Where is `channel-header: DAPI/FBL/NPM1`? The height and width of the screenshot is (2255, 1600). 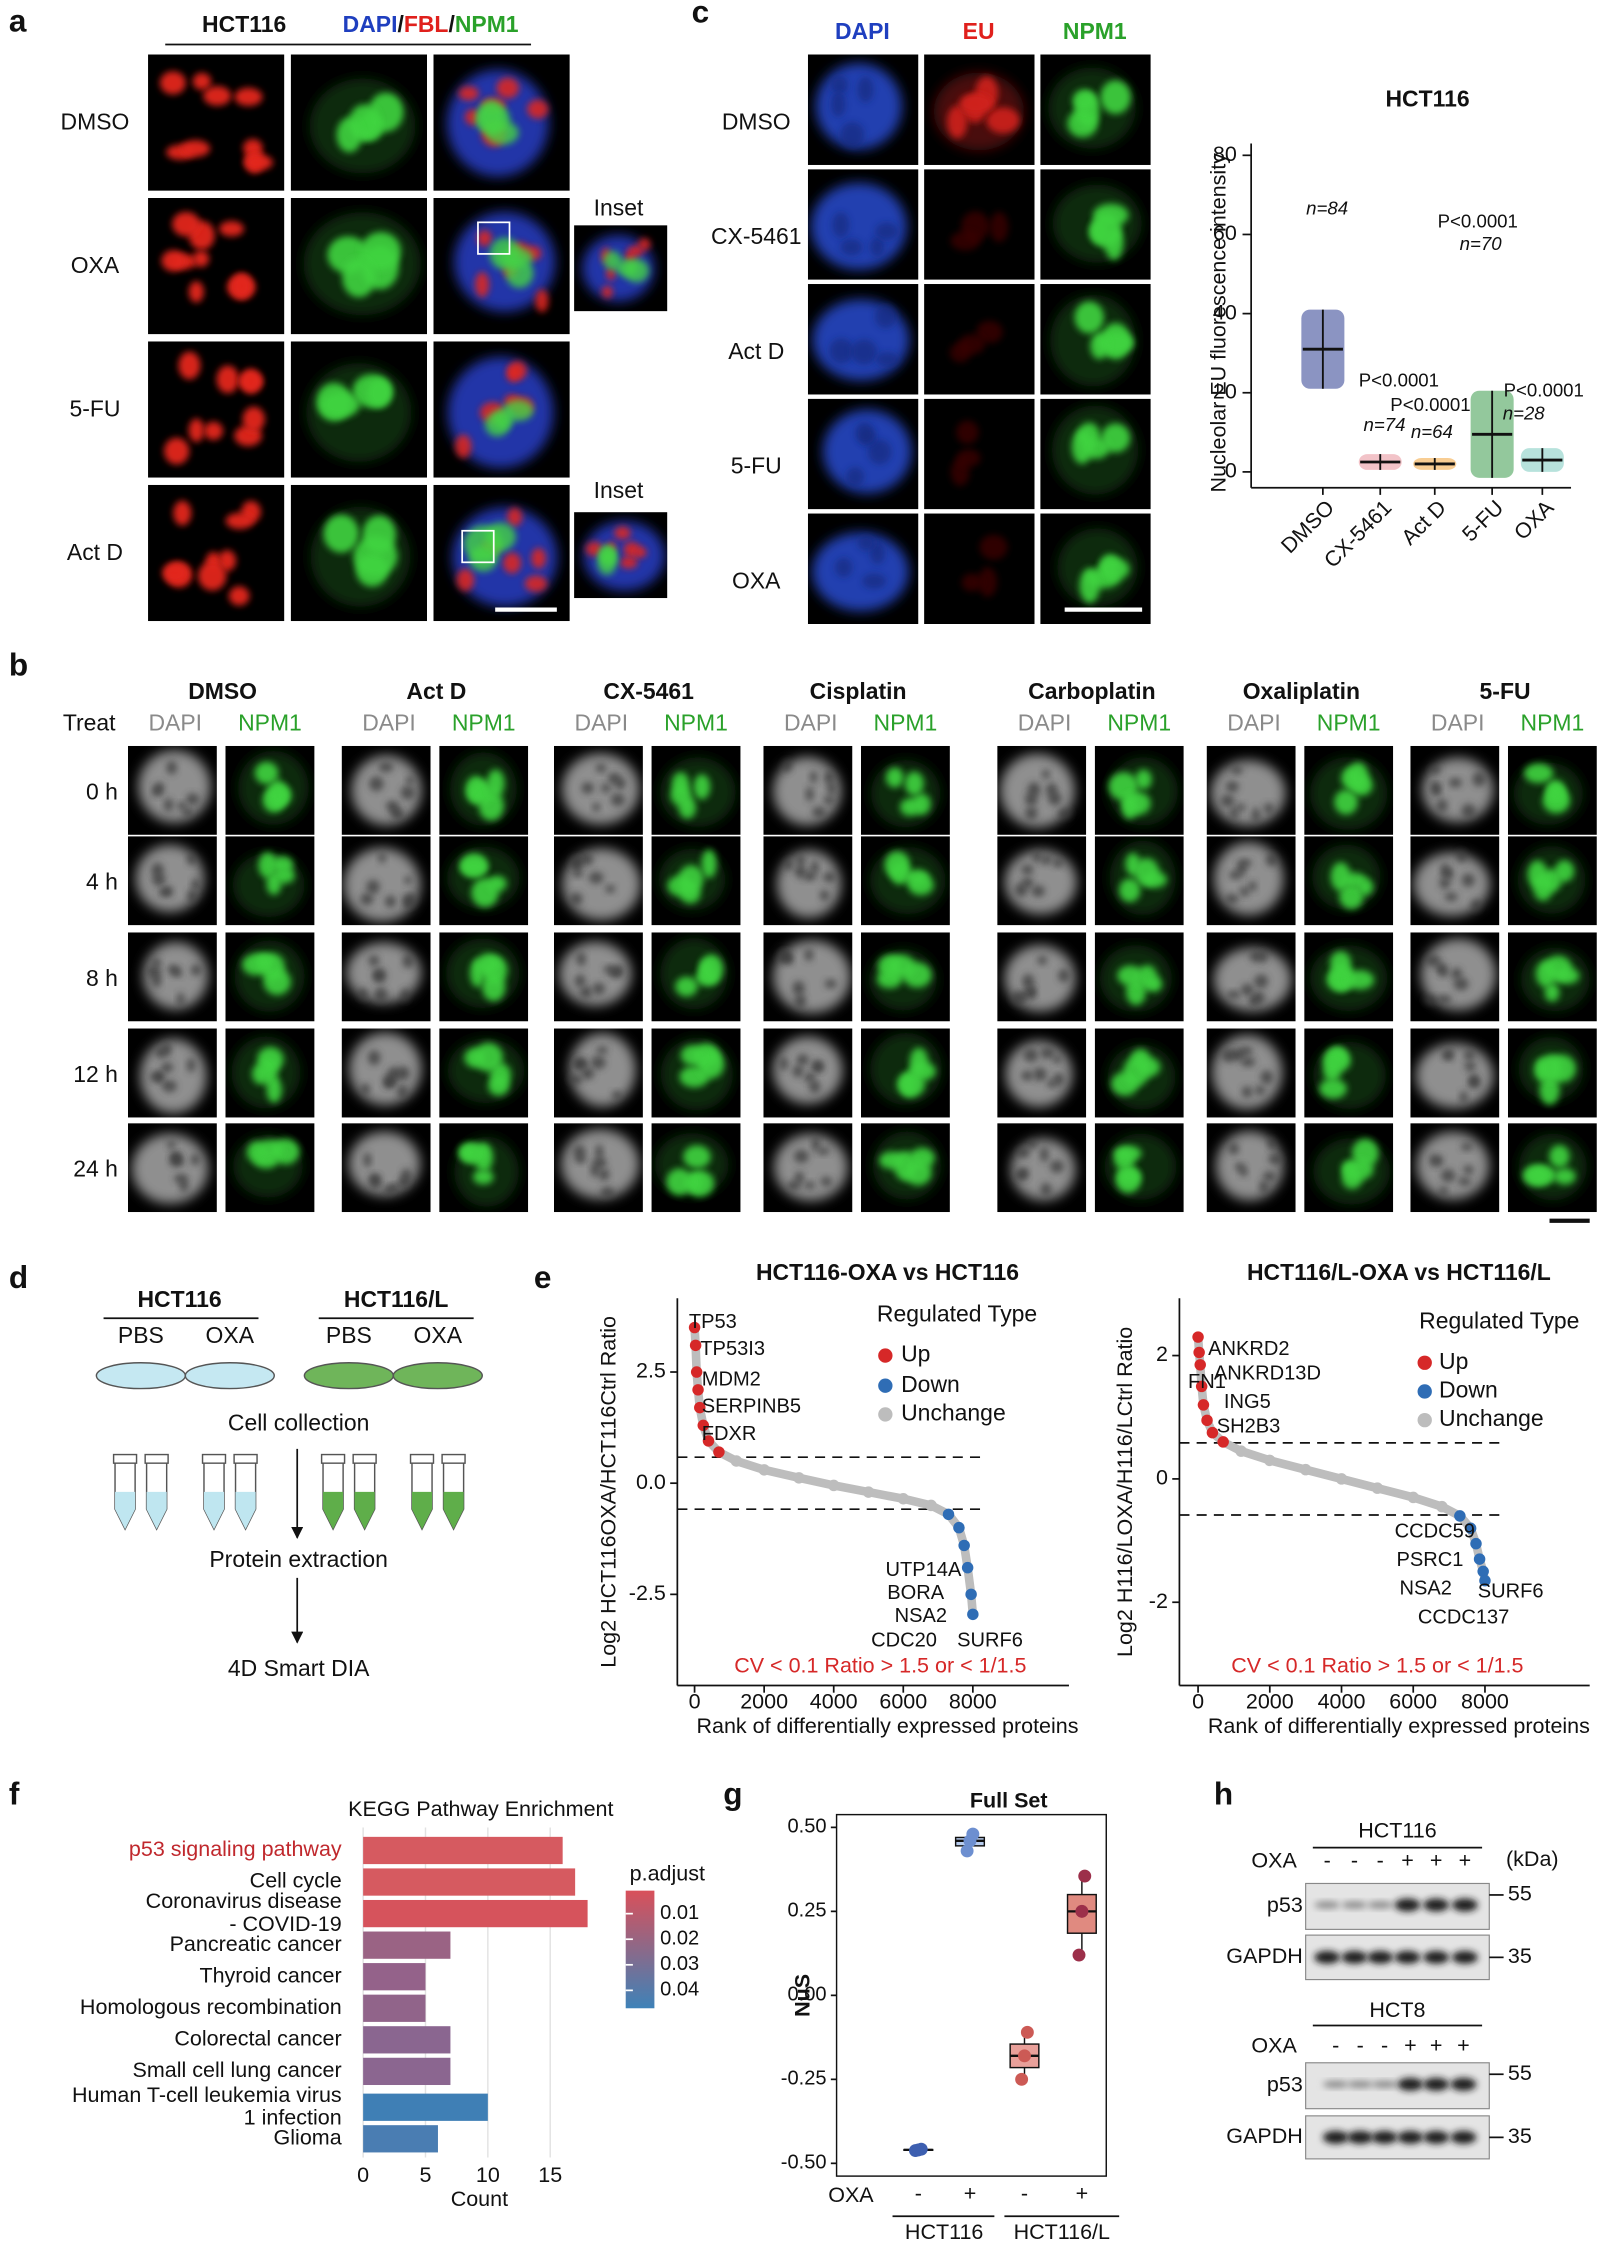
channel-header: DAPI/FBL/NPM1 is located at coordinates (431, 24).